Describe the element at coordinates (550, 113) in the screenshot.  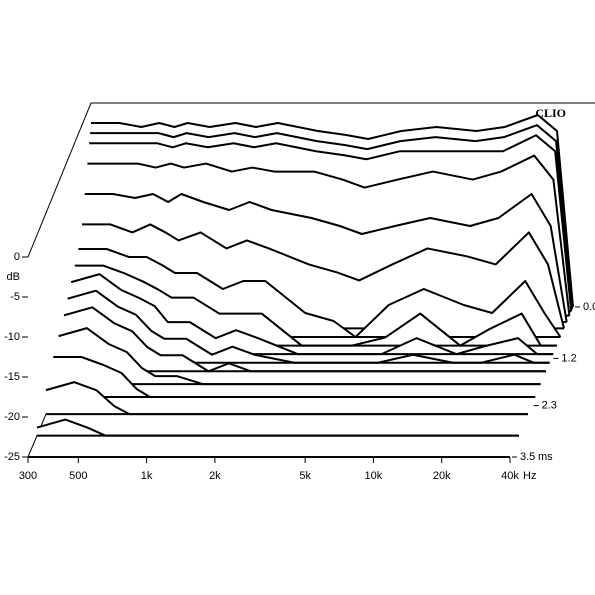
I see `brand: CLIO` at that location.